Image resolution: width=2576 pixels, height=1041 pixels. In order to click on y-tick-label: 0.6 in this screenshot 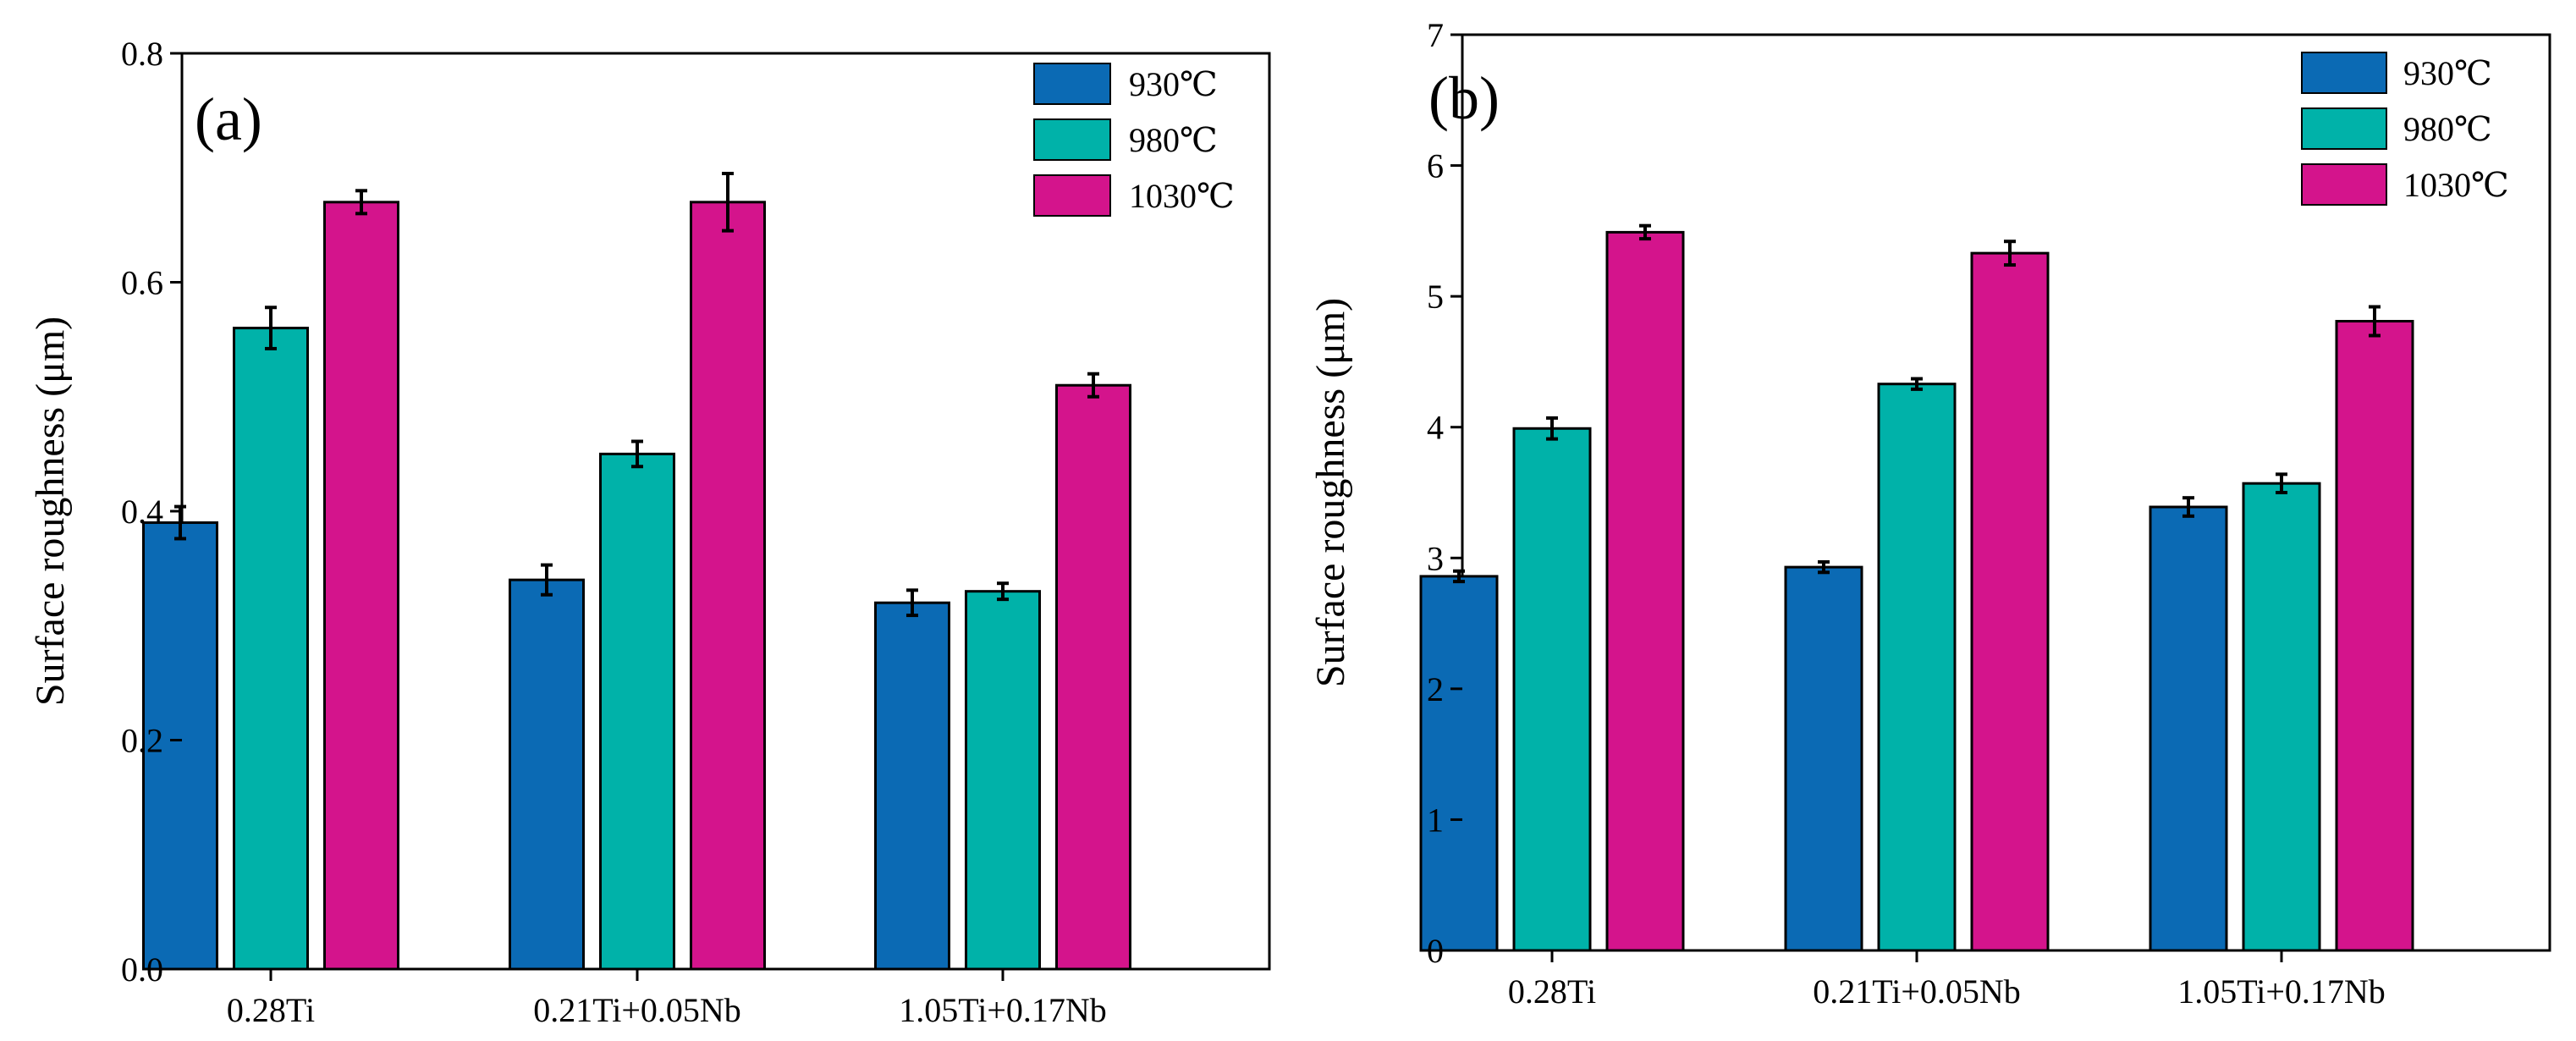, I will do `click(142, 283)`.